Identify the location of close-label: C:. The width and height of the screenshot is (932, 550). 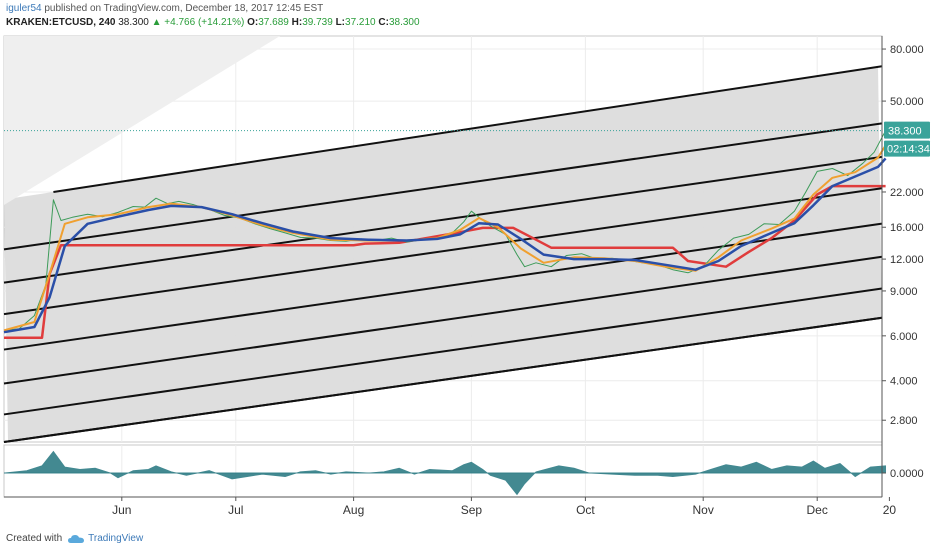
(383, 22).